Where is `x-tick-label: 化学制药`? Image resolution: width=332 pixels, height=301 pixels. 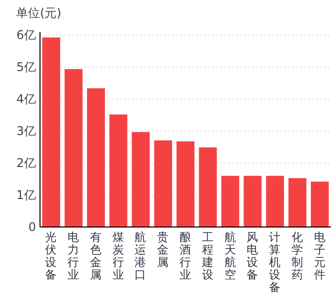 x-tick-label: 化学制药 is located at coordinates (297, 256).